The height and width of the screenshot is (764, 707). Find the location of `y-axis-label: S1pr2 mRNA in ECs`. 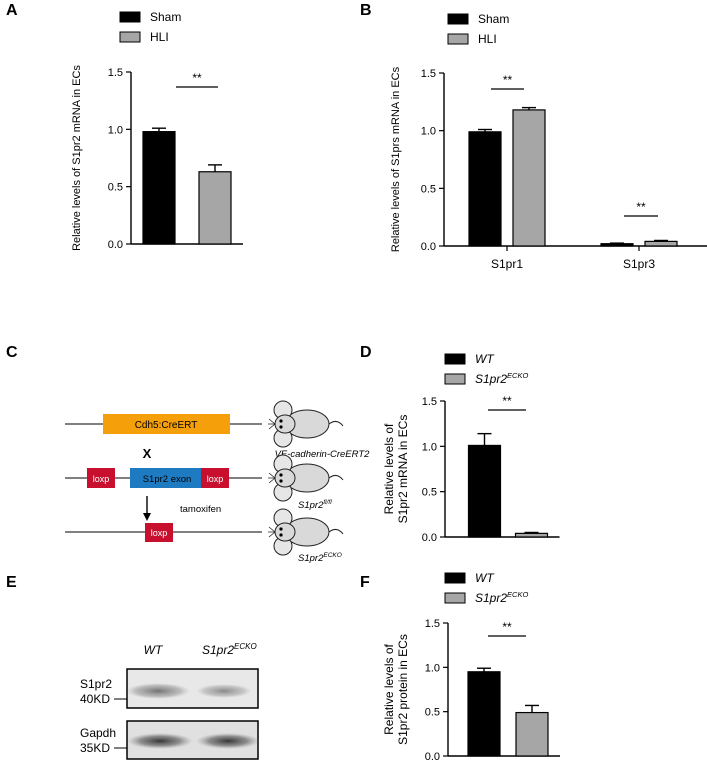

y-axis-label: S1pr2 mRNA in ECs is located at coordinates (403, 469).